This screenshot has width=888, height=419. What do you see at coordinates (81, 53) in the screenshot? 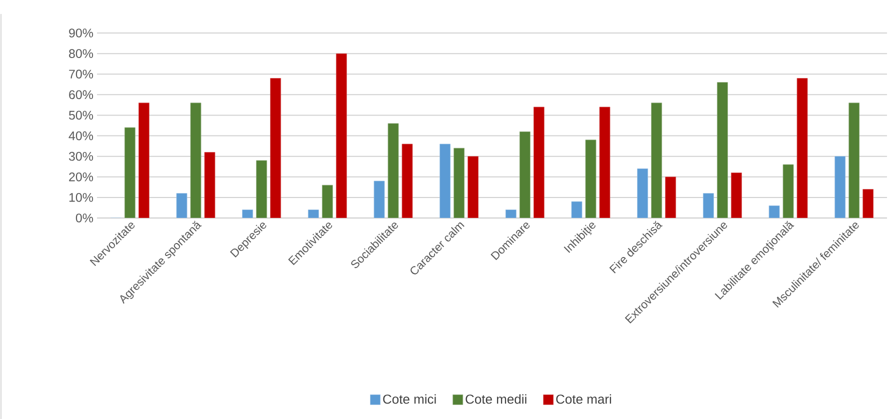
I see `y-tick-label: 80%` at bounding box center [81, 53].